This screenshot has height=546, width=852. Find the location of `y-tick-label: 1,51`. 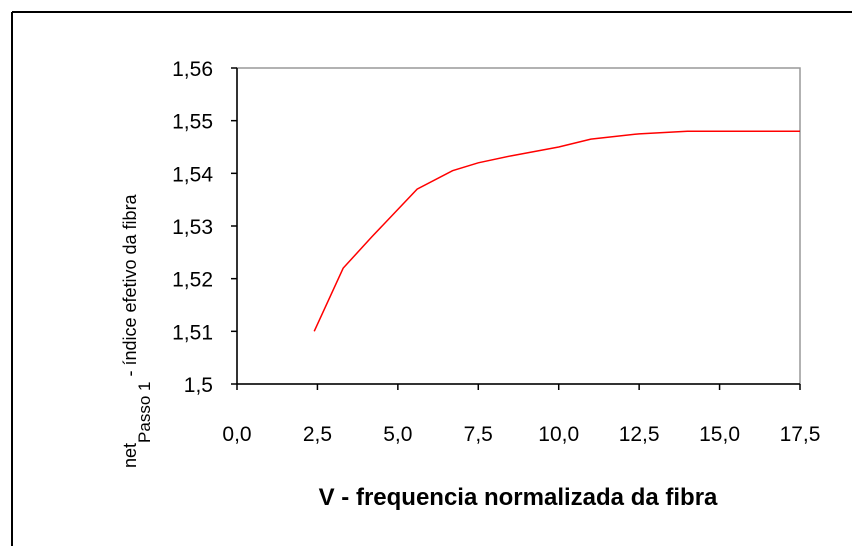

y-tick-label: 1,51 is located at coordinates (192, 332).